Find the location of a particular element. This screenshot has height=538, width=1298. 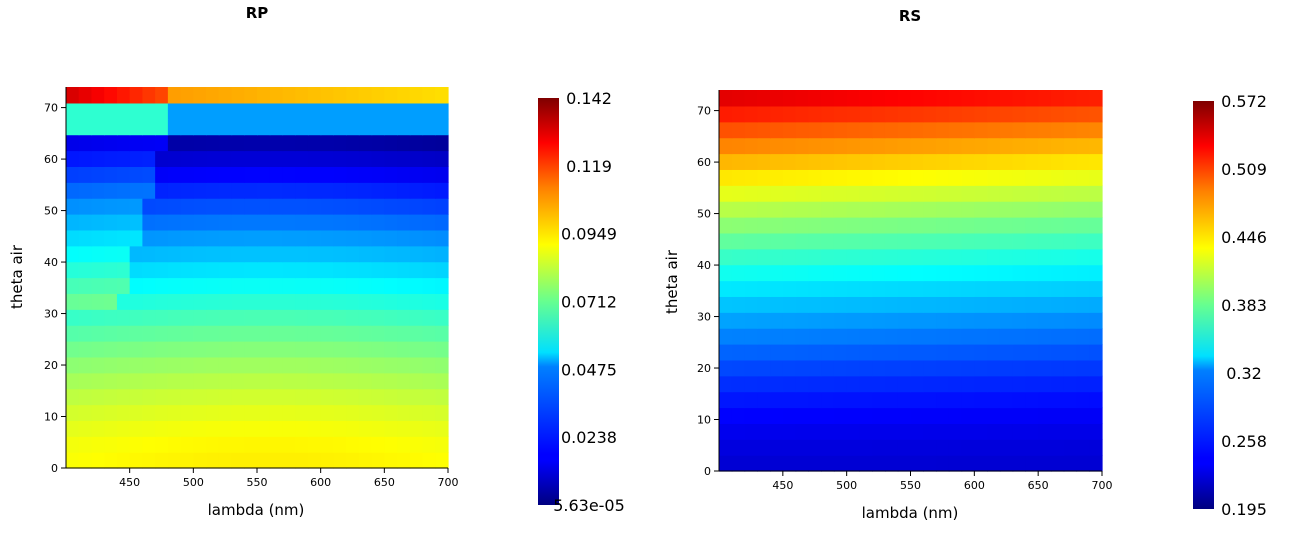

y-tick-label: 30 is located at coordinates (51, 314).